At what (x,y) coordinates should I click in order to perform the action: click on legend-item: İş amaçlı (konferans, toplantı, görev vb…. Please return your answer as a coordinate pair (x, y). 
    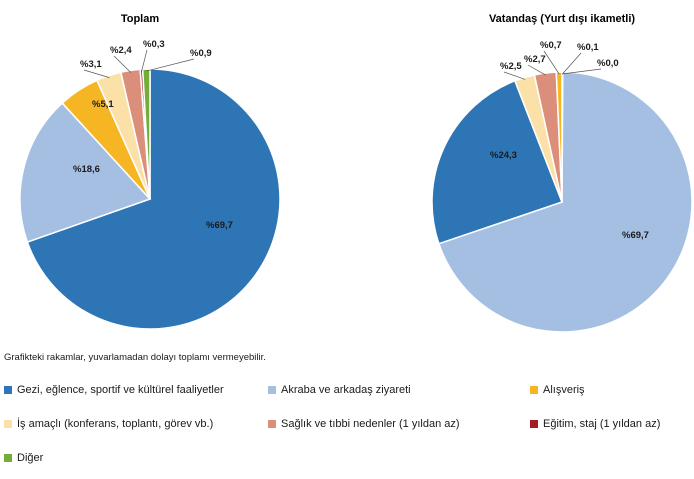
    Looking at the image, I should click on (108, 424).